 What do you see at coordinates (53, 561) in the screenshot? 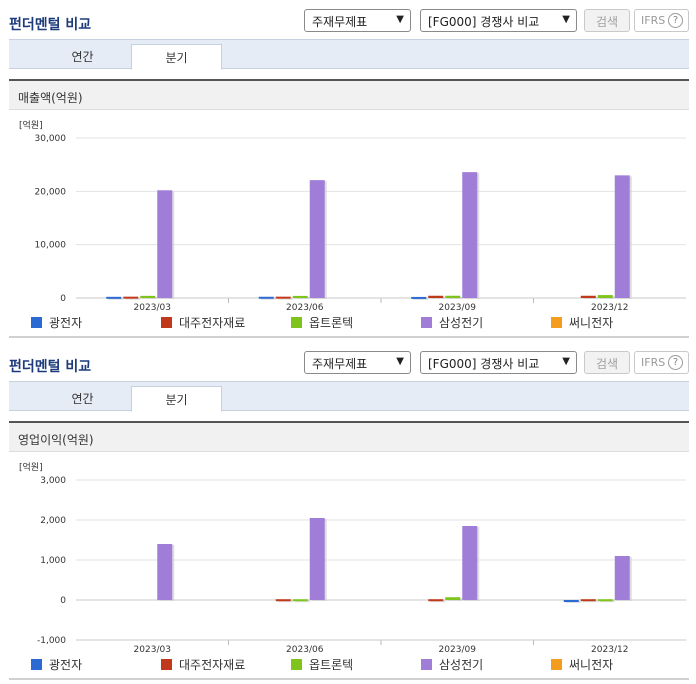
I see `y-tick-label: 1,000` at bounding box center [53, 561].